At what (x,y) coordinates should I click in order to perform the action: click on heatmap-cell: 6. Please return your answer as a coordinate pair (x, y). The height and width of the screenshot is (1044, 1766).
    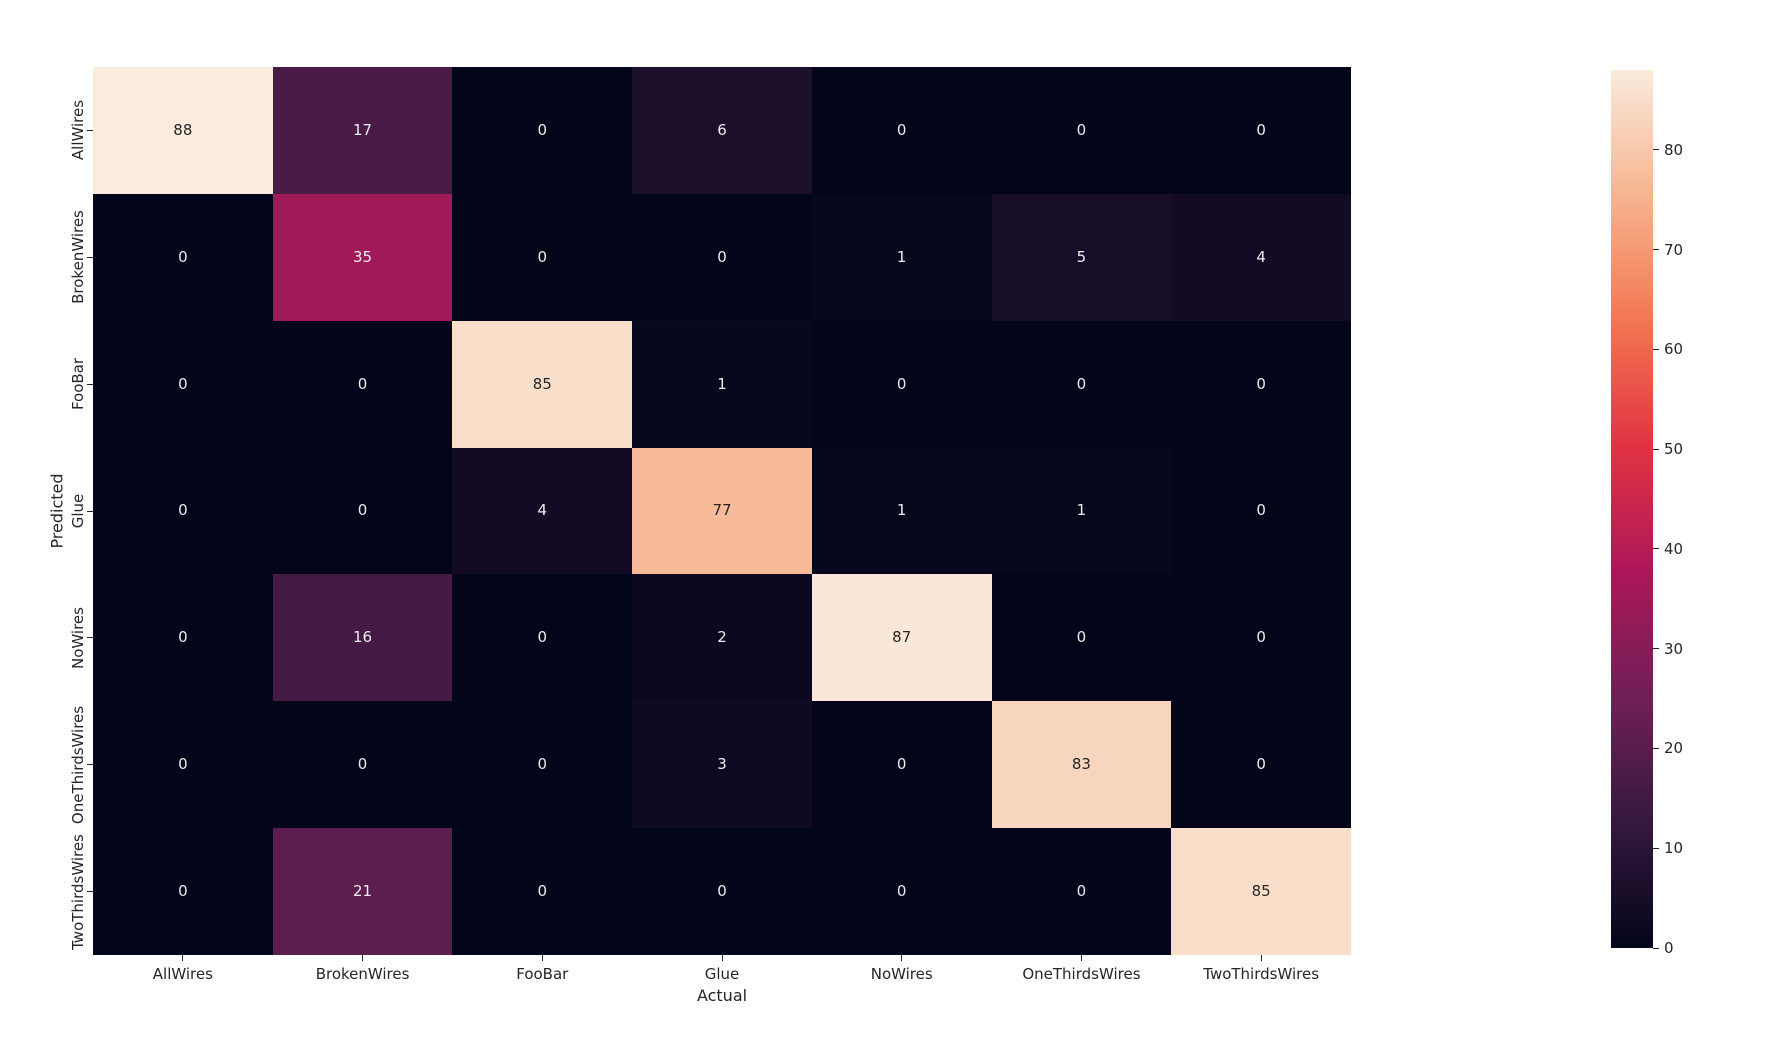
    Looking at the image, I should click on (722, 130).